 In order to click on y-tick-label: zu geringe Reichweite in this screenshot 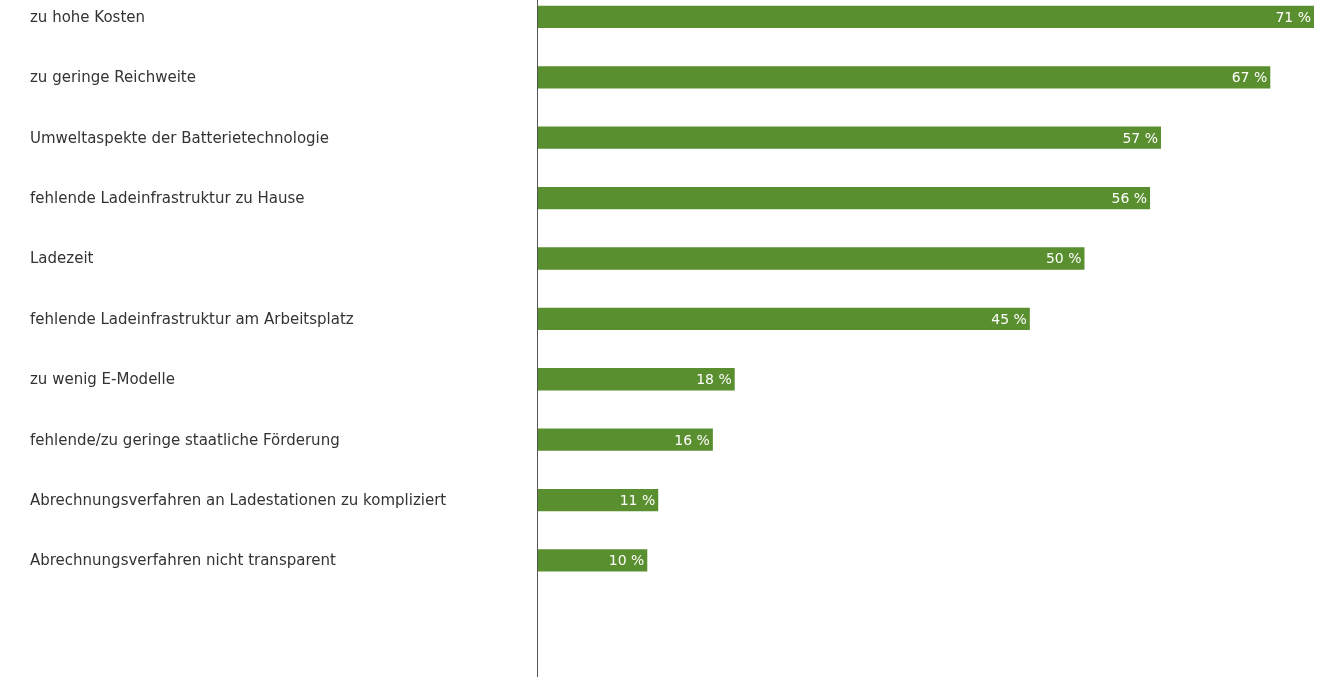, I will do `click(113, 77)`.